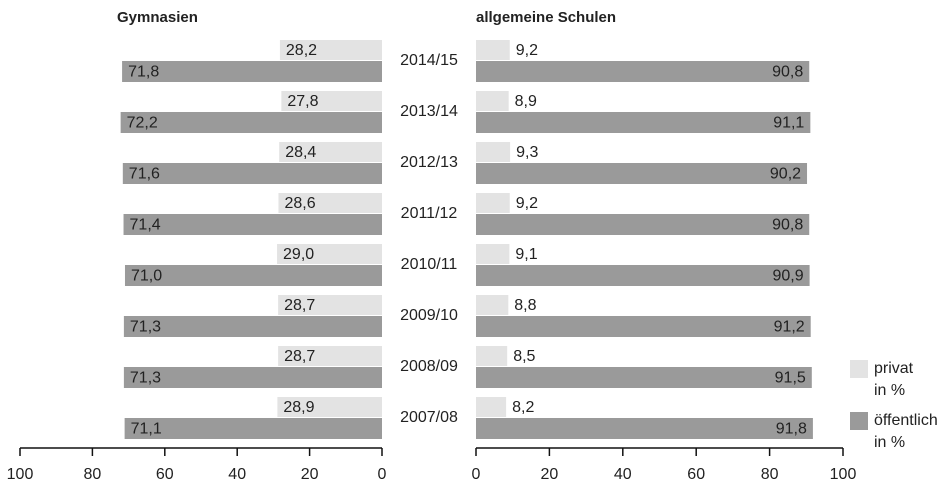 The width and height of the screenshot is (949, 486). Describe the element at coordinates (524, 356) in the screenshot. I see `value-label: 8,5` at that location.